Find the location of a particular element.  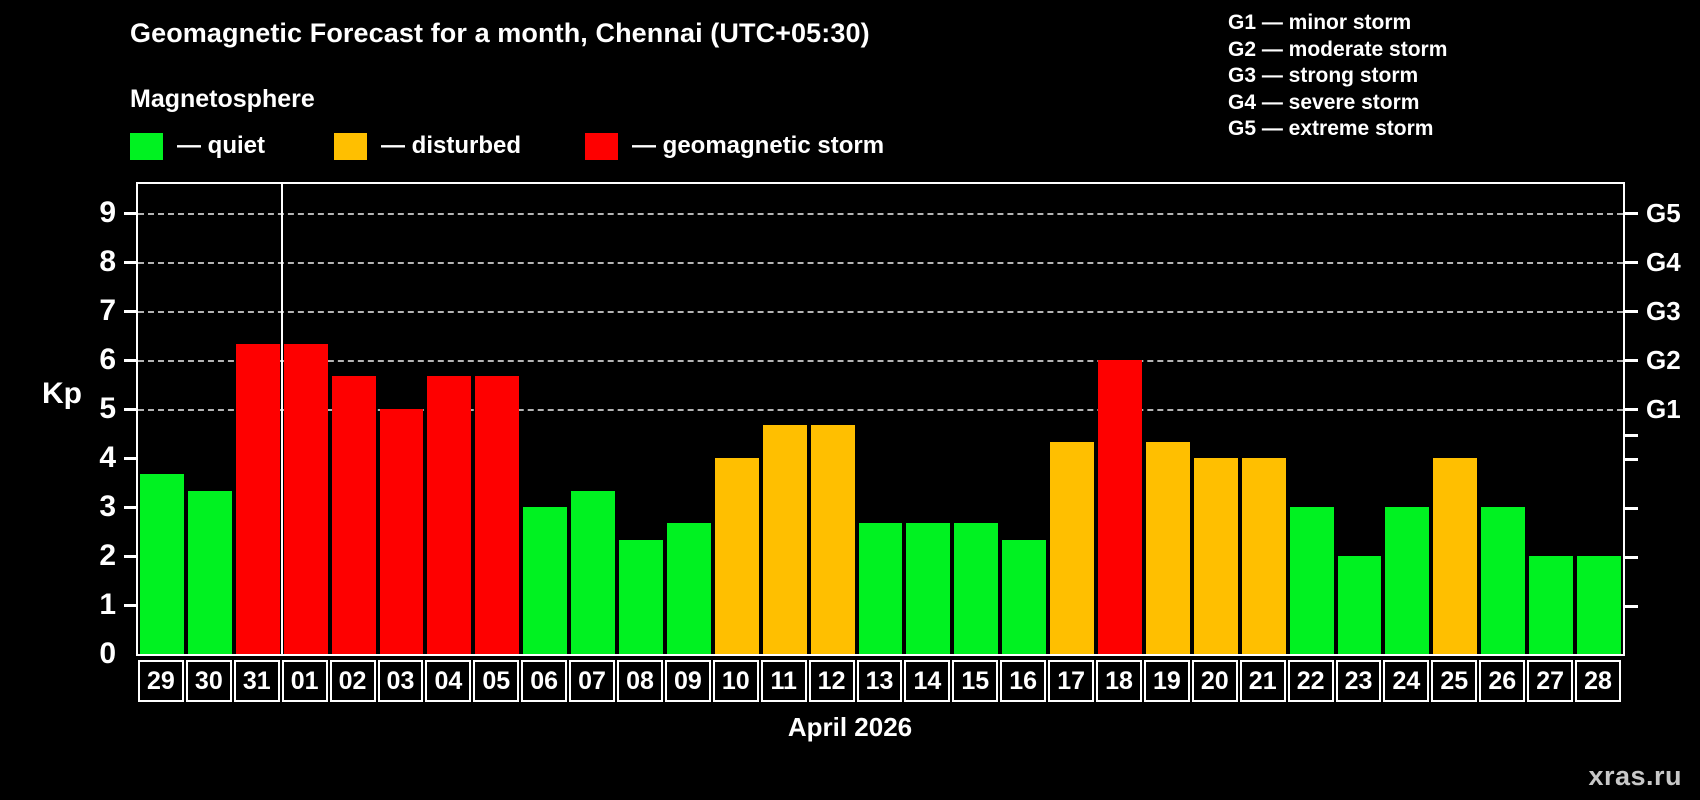

magnetosphere-heading: Magnetosphere is located at coordinates (222, 99).